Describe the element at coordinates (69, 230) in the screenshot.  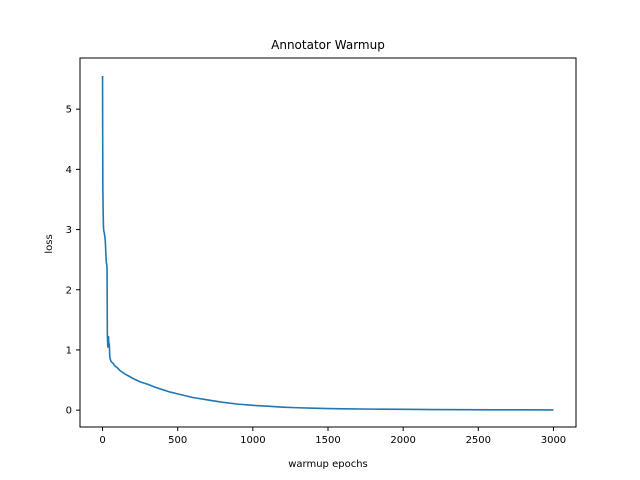
I see `y-tick-label: 3` at that location.